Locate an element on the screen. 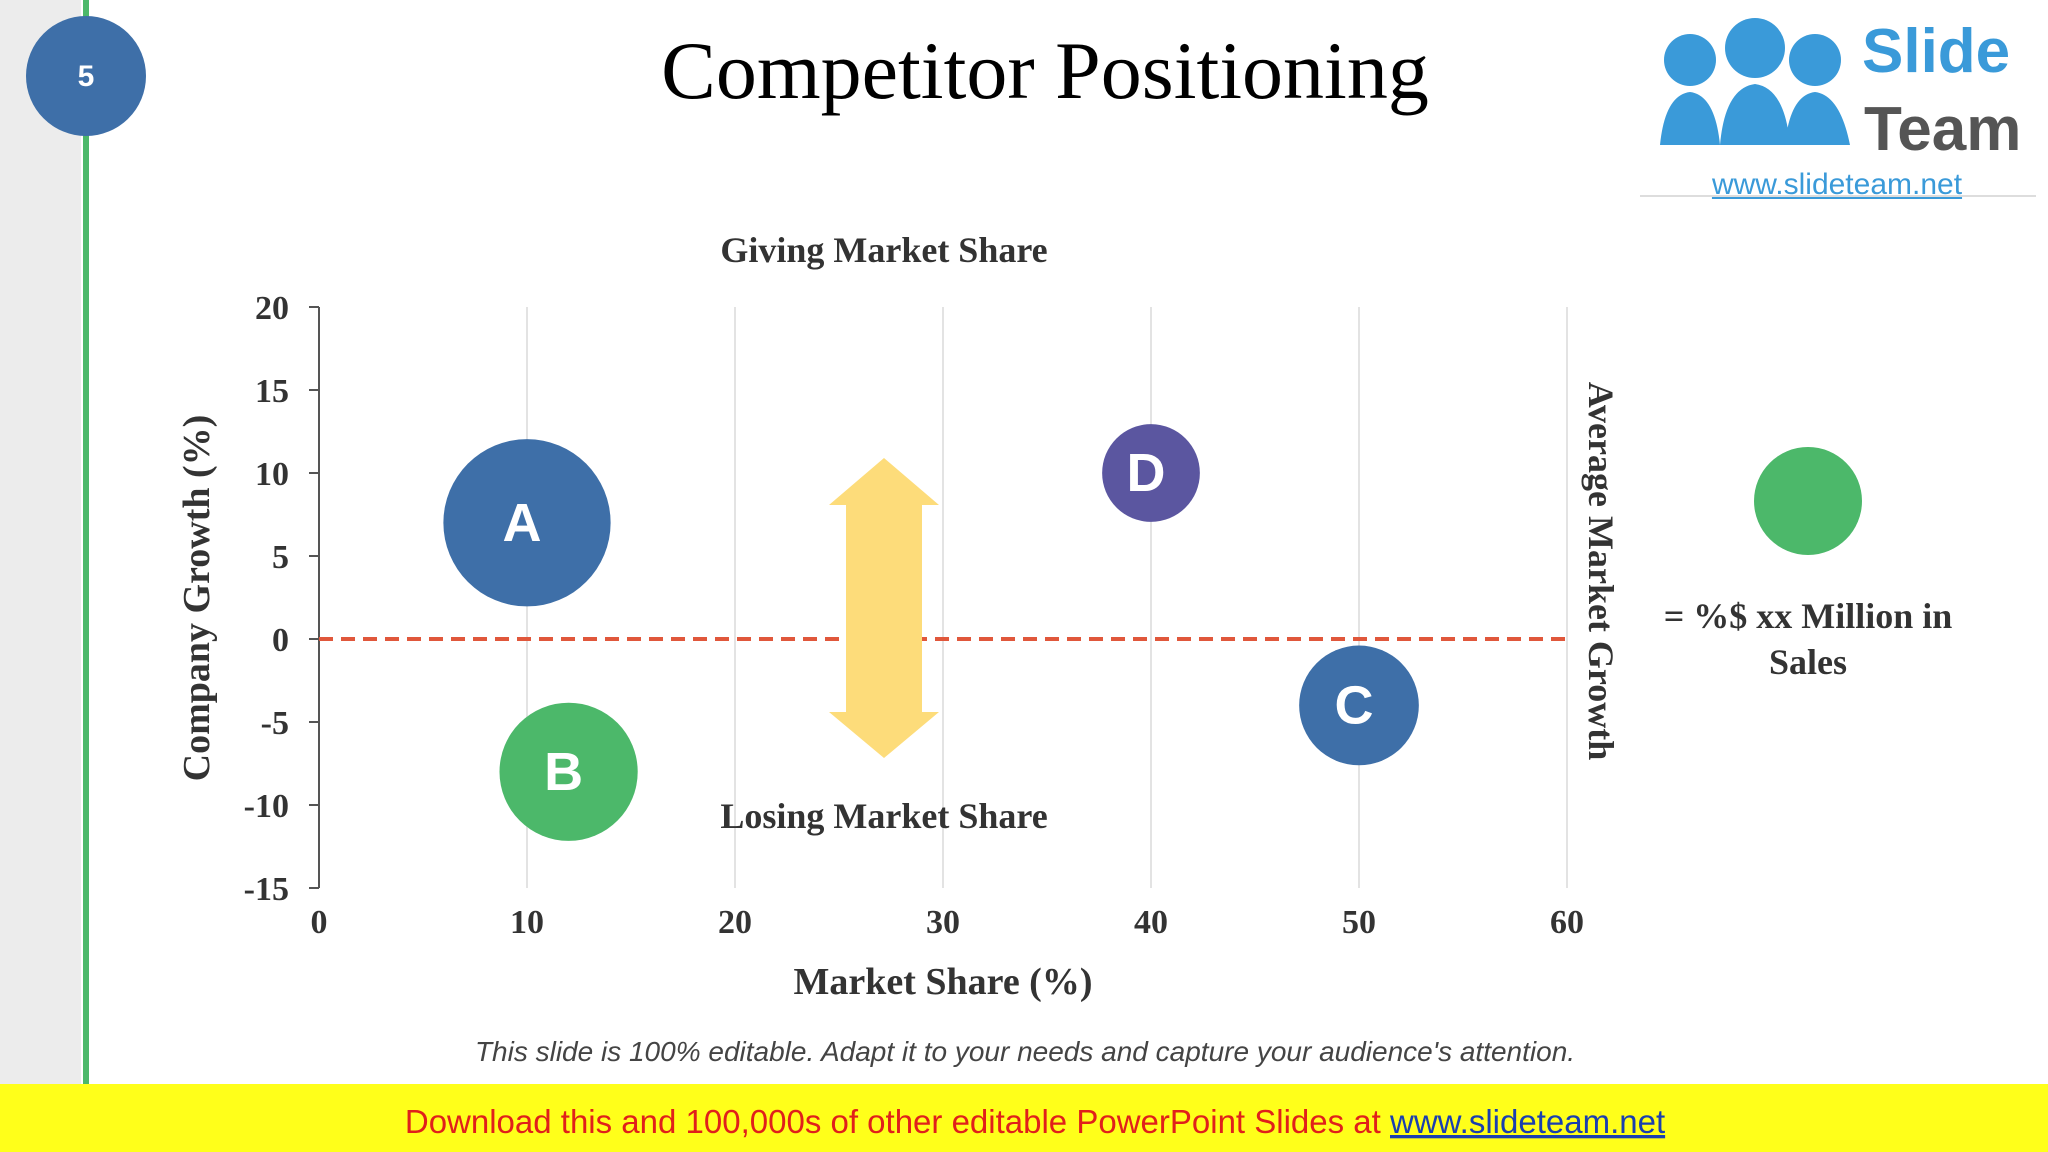 This screenshot has width=2048, height=1152. logo: Slide Team www.slideteam.net is located at coordinates (1838, 109).